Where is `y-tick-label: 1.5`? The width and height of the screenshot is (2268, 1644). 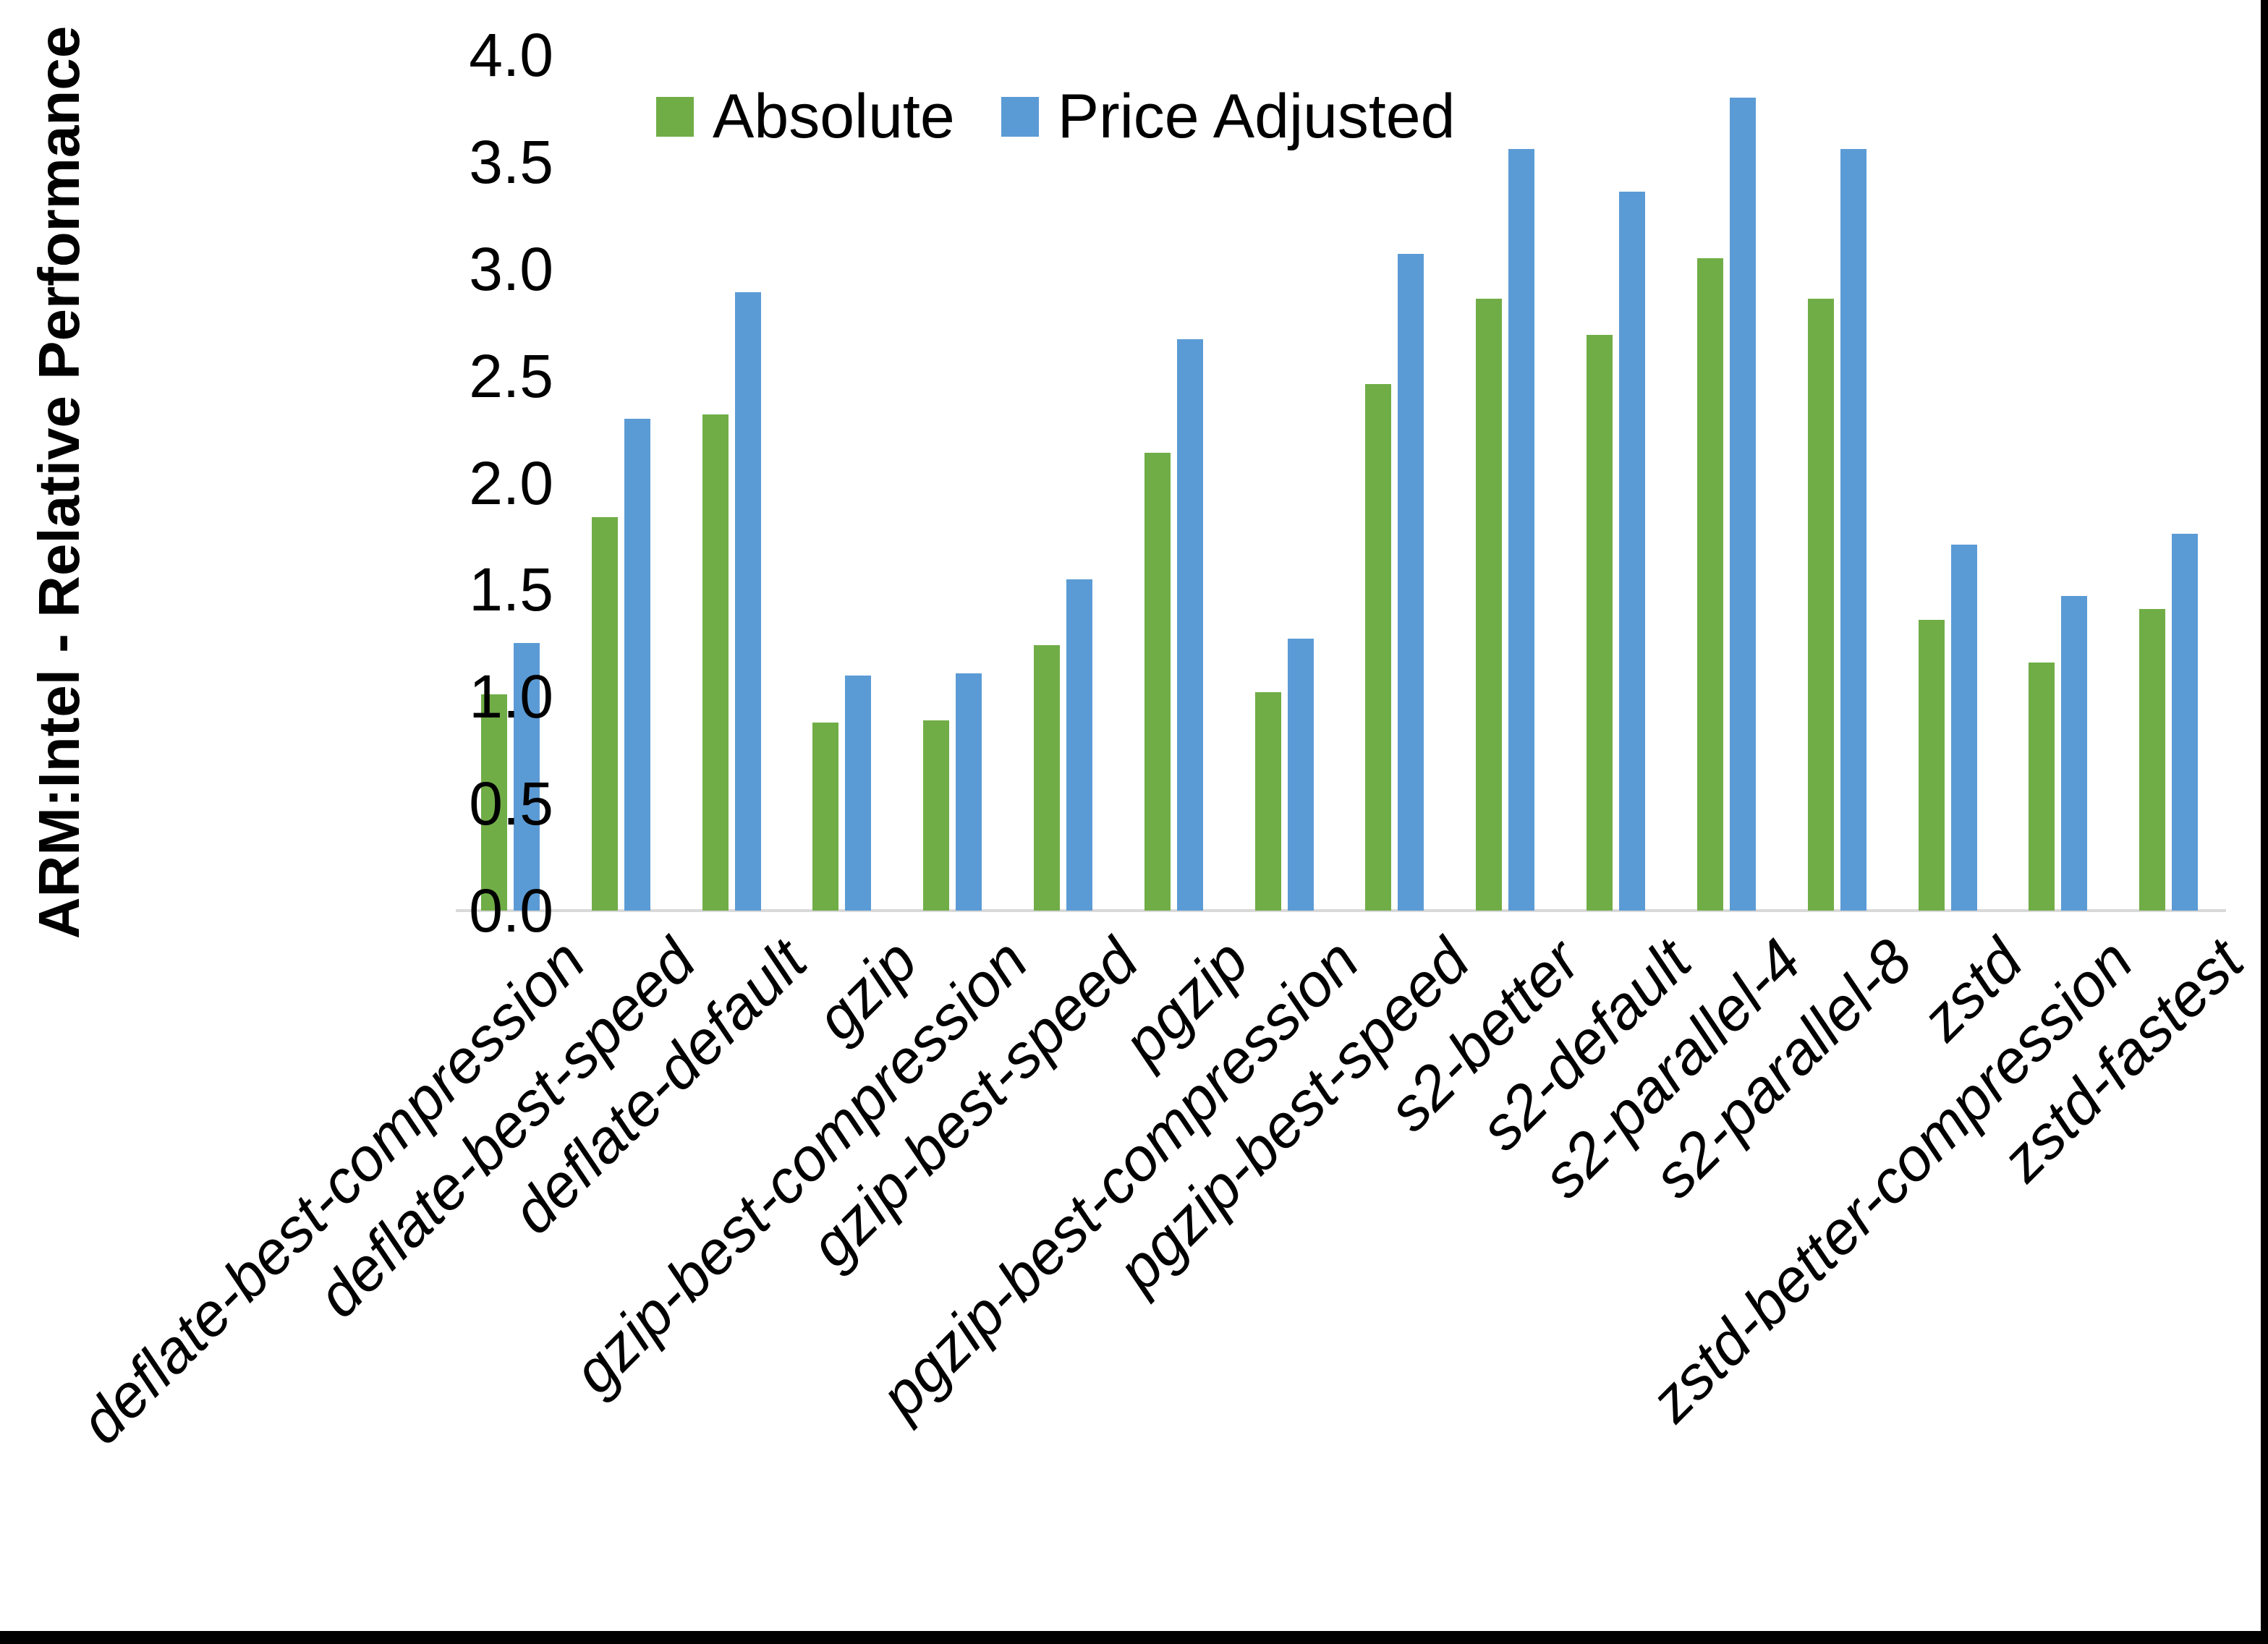 y-tick-label: 1.5 is located at coordinates (511, 589).